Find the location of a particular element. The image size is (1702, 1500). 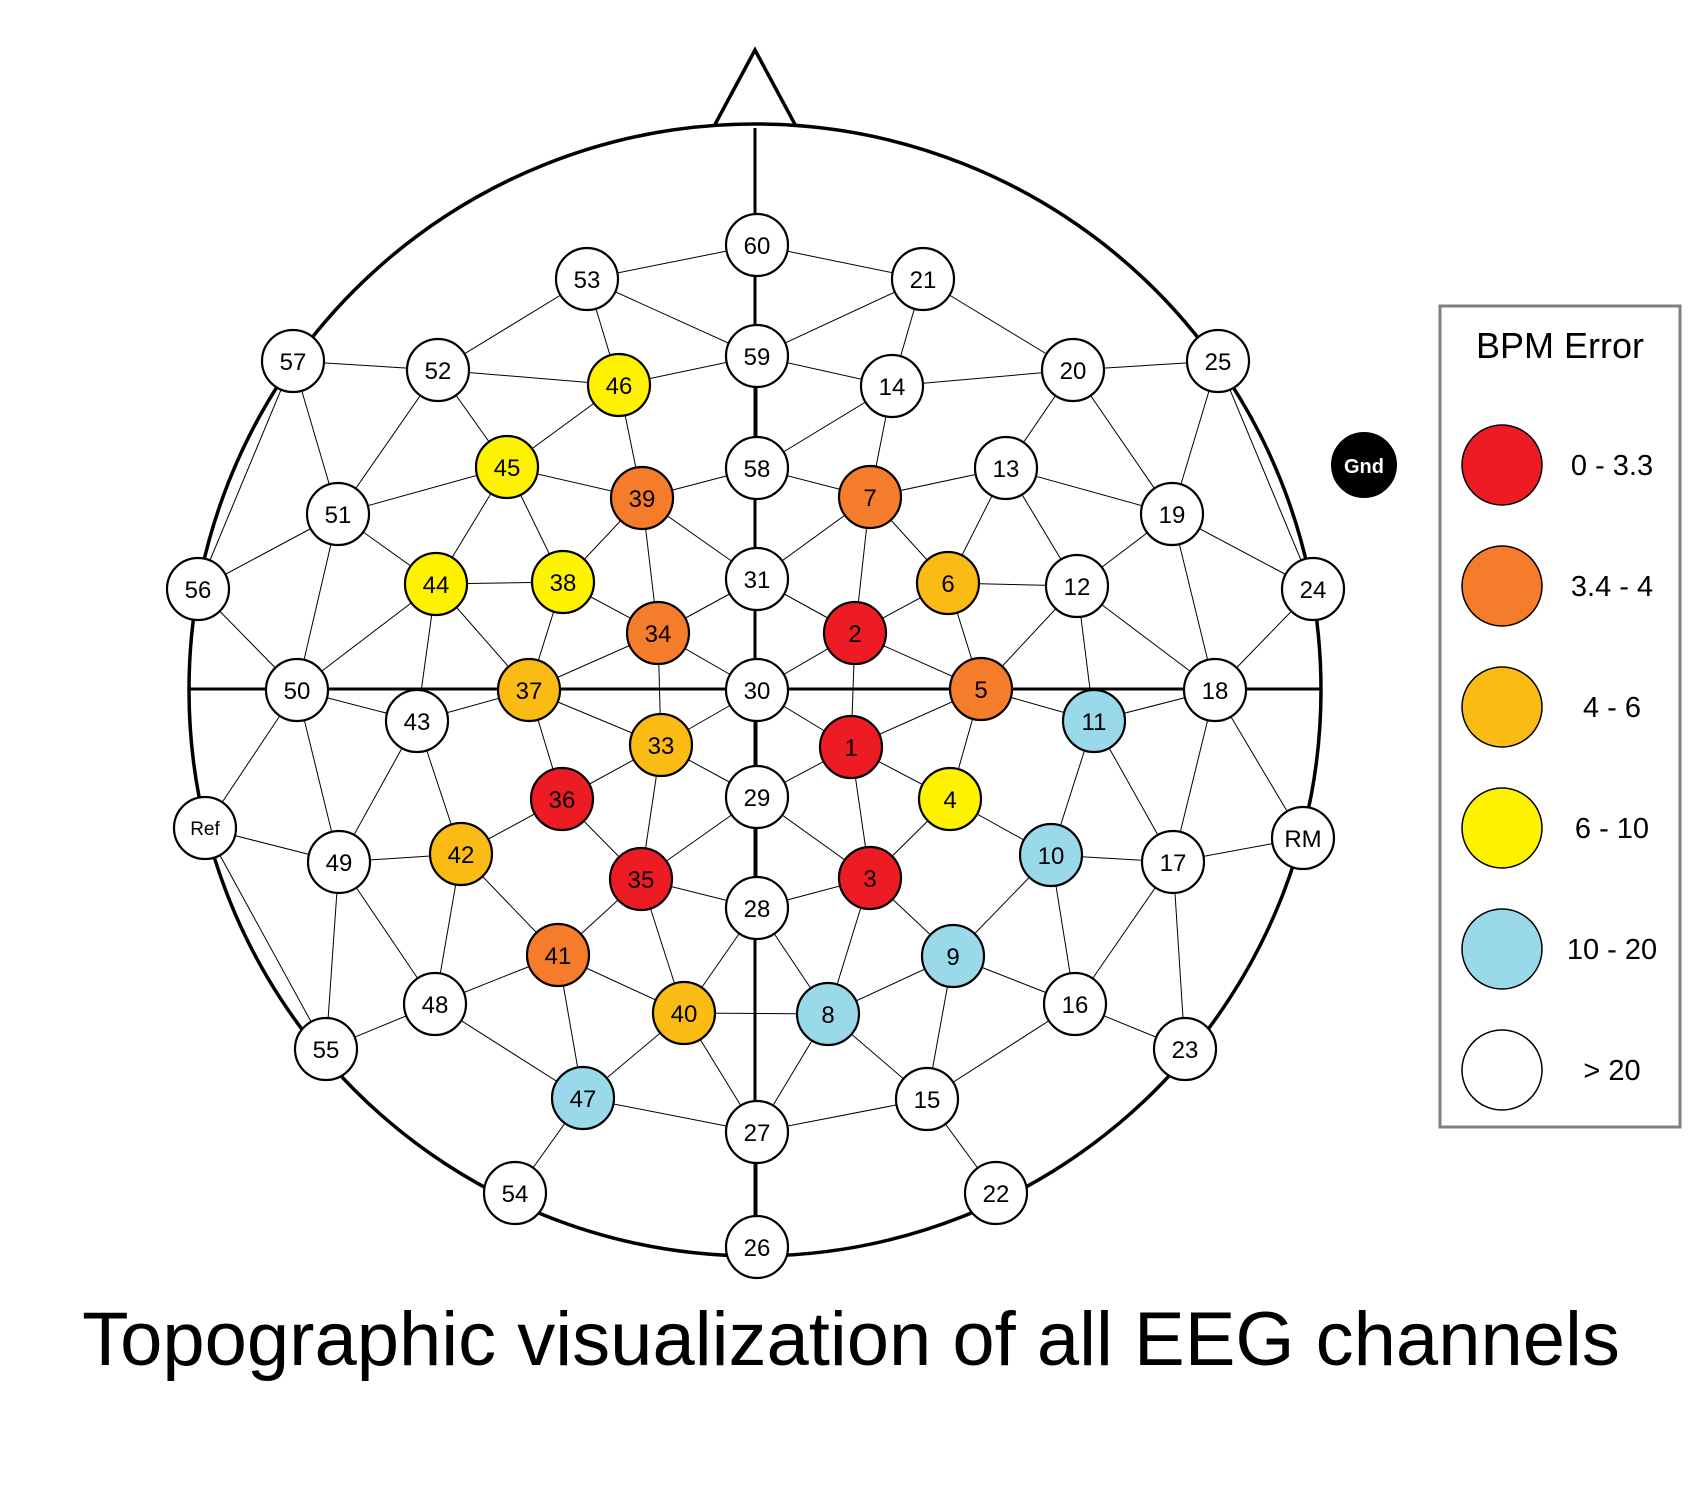

channel-label: 59 is located at coordinates (757, 357).